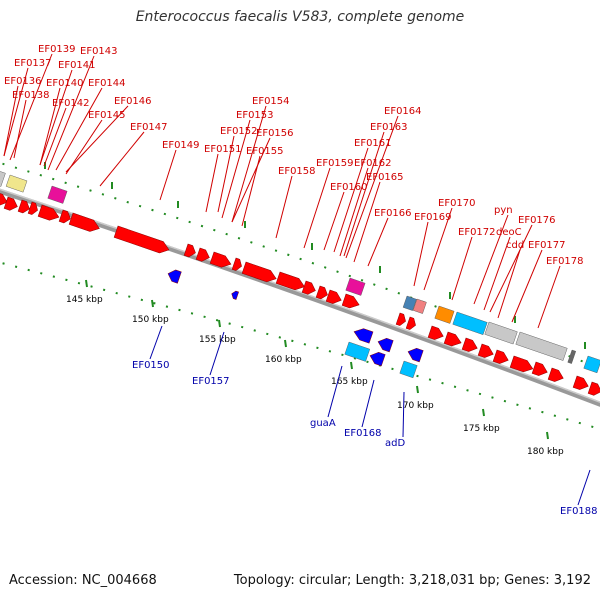 The image size is (600, 600). I want to click on gene-label: EF0161, so click(373, 143).